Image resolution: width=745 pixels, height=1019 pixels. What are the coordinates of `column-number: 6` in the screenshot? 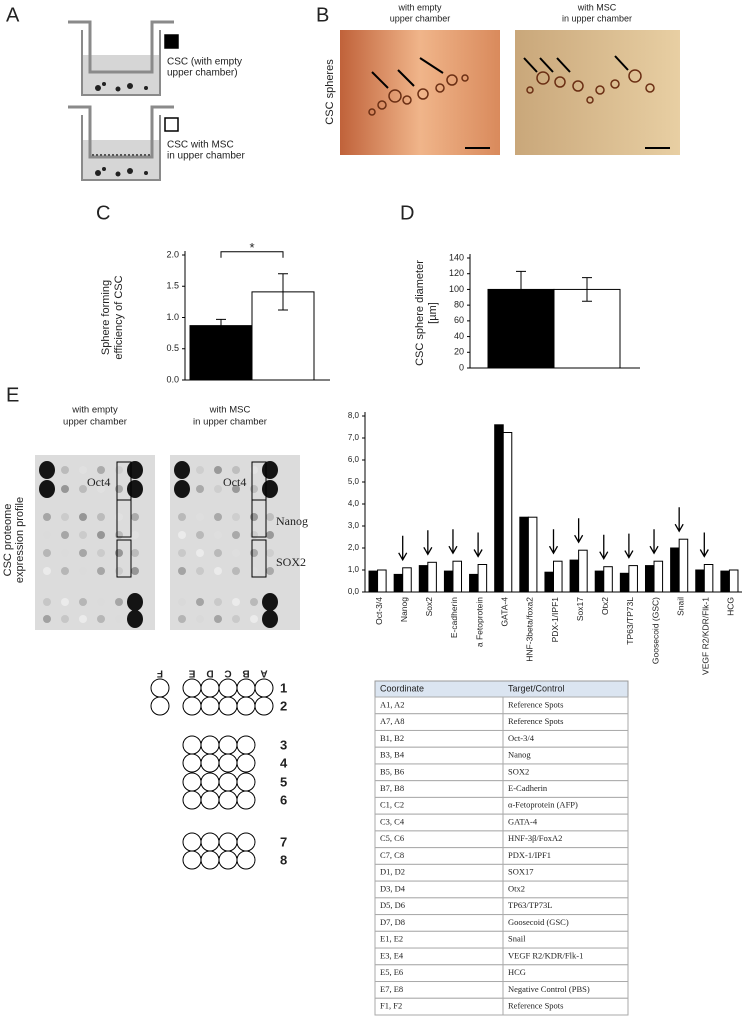 It's located at (283, 799).